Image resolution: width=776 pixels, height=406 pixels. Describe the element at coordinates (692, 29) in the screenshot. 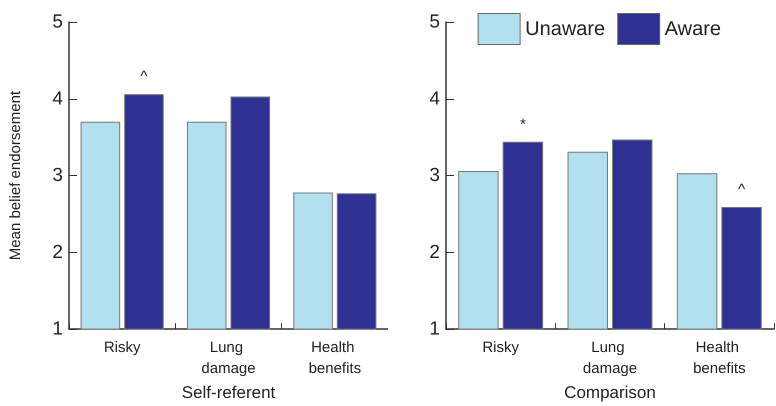

I see `legend-label: Aware` at that location.